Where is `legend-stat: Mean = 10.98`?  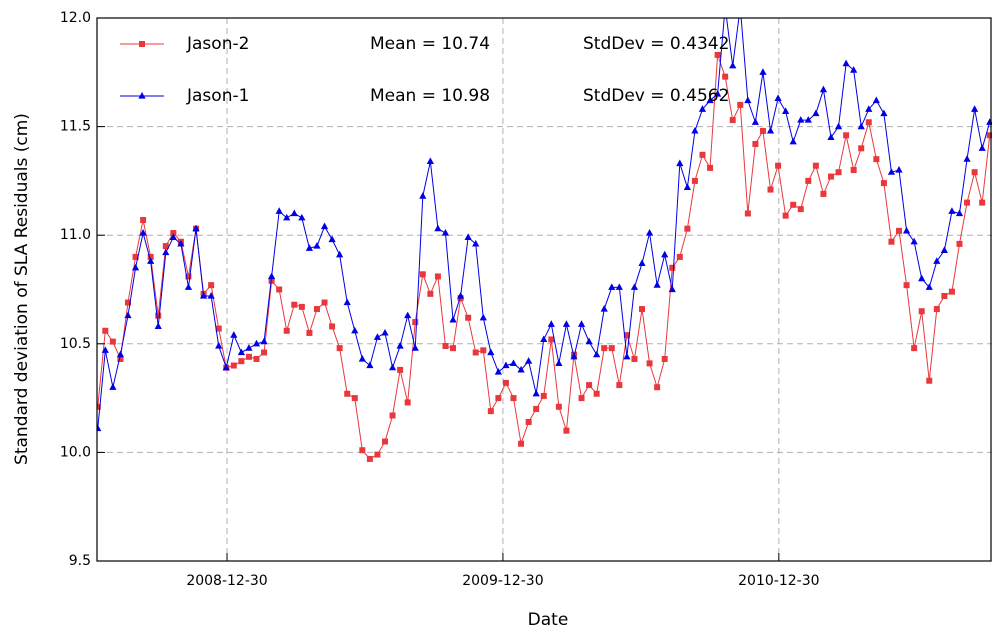 legend-stat: Mean = 10.98 is located at coordinates (430, 96).